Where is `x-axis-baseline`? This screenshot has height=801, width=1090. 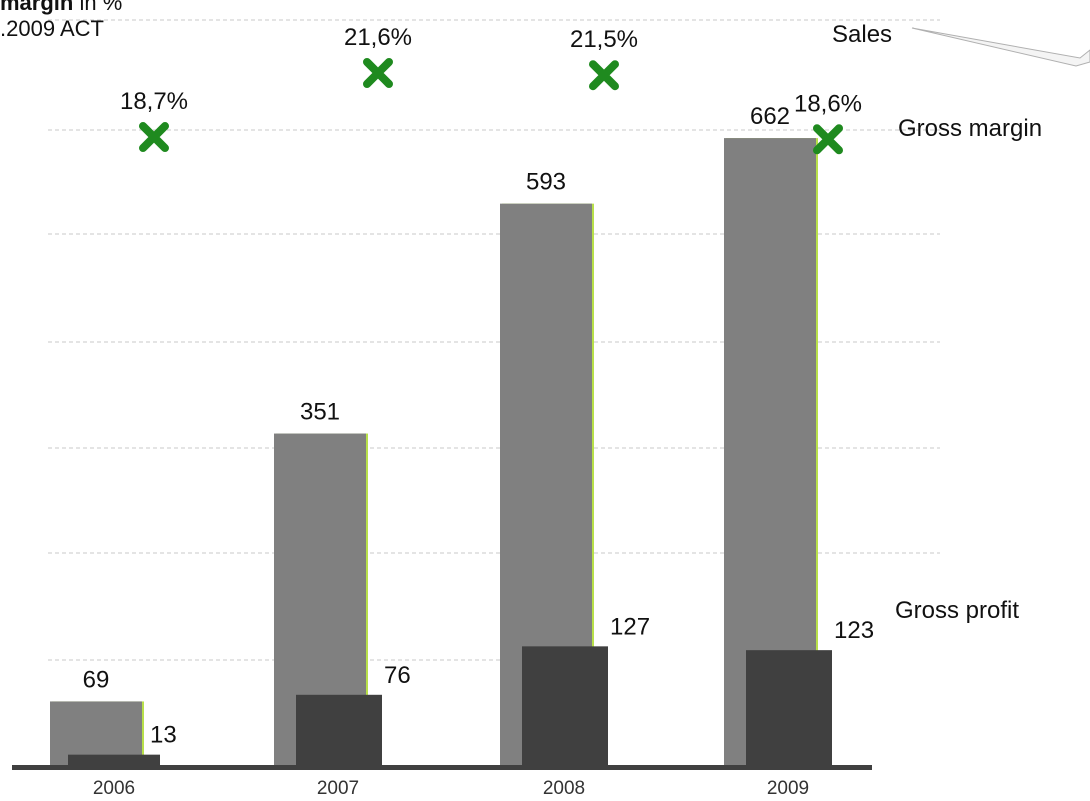
x-axis-baseline is located at coordinates (442, 767).